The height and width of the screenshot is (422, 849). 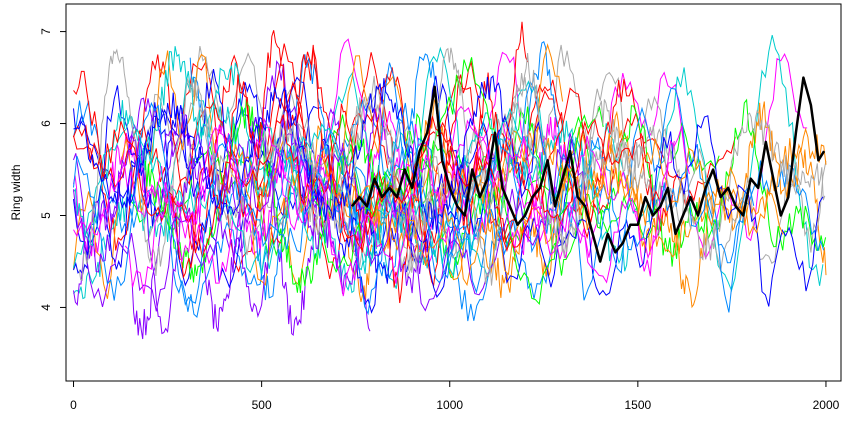 I want to click on y-tick-label: 4, so click(x=46, y=307).